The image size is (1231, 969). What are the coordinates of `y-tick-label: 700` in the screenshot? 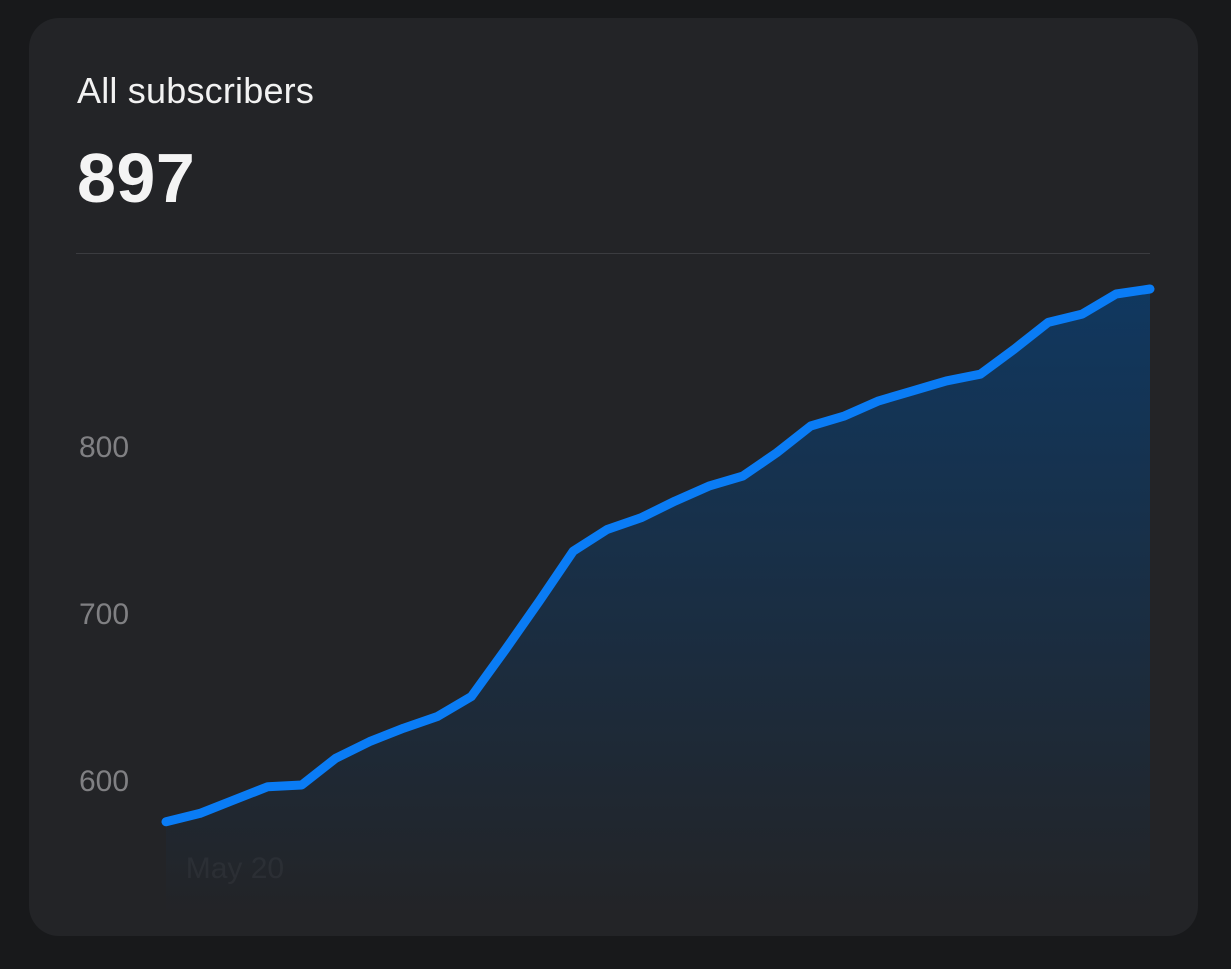 It's located at (104, 614).